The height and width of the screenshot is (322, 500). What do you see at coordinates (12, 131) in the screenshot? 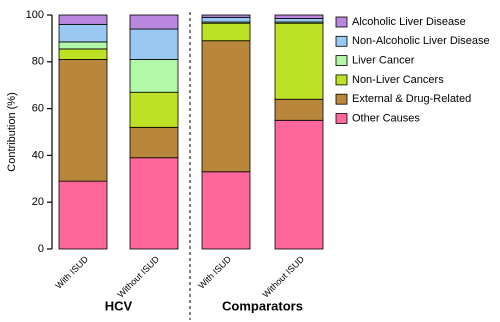
I see `y-axis-title: Contribution (%)` at bounding box center [12, 131].